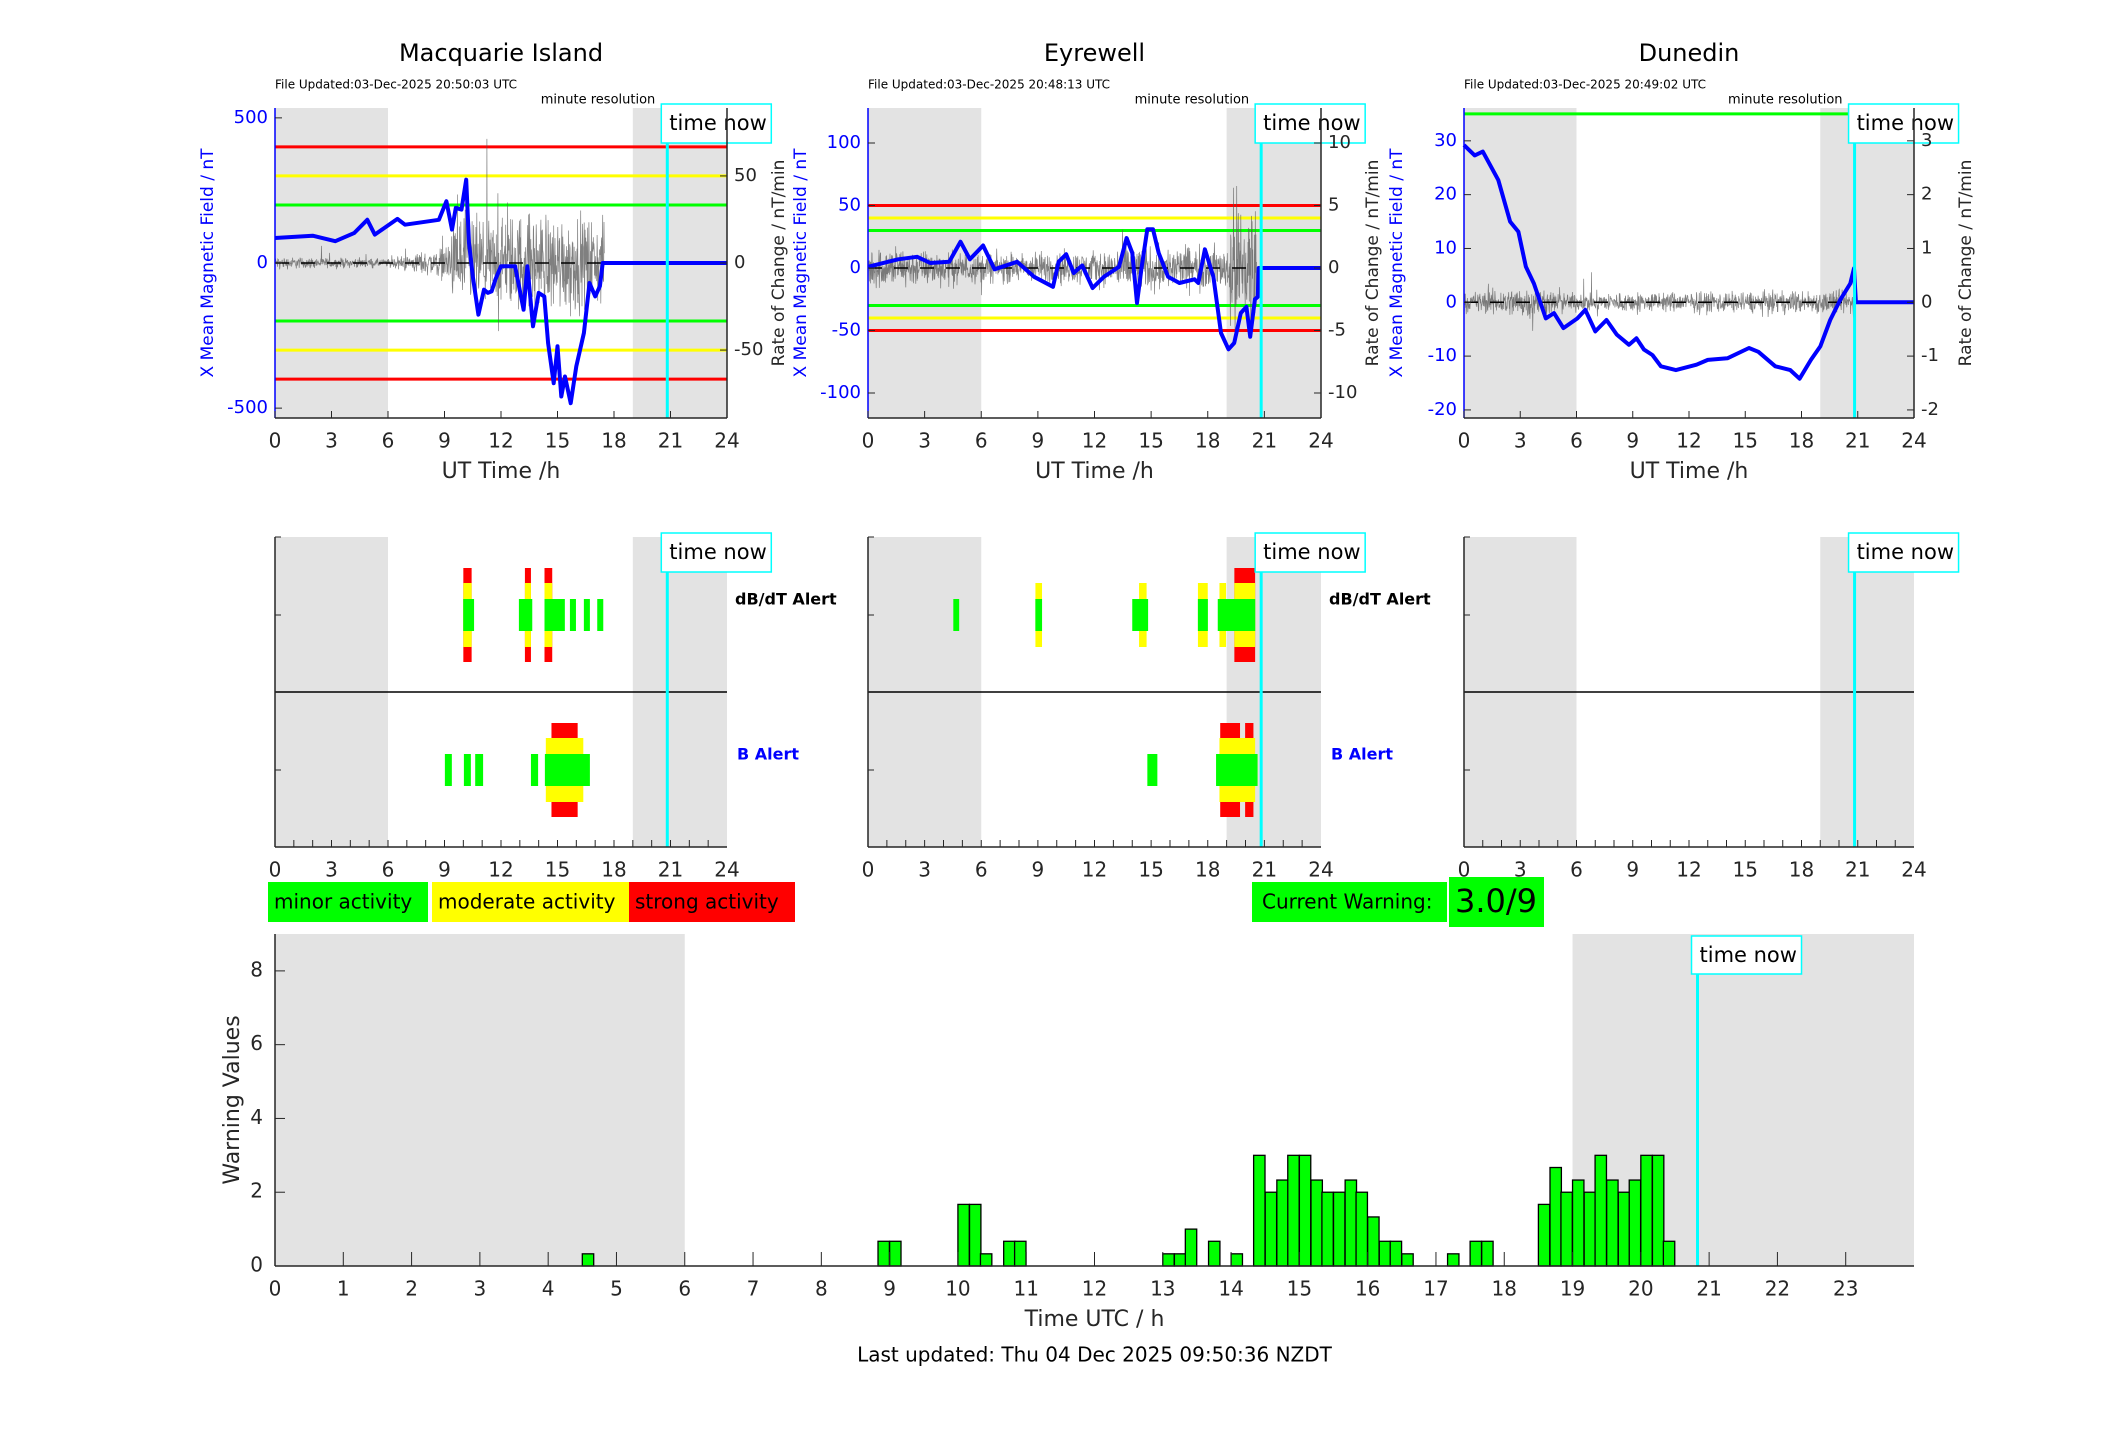 The image size is (2117, 1437). What do you see at coordinates (331, 441) in the screenshot?
I see `x-tick-label: 3` at bounding box center [331, 441].